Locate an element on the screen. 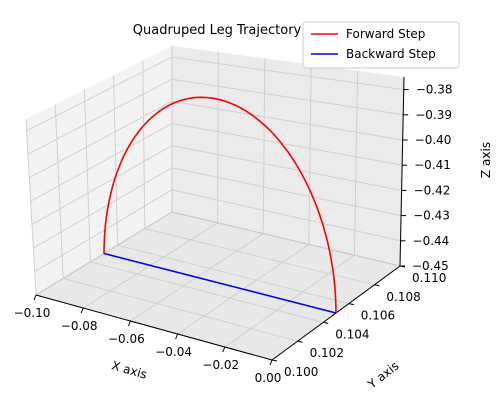  z-axis-line is located at coordinates (402, 171).